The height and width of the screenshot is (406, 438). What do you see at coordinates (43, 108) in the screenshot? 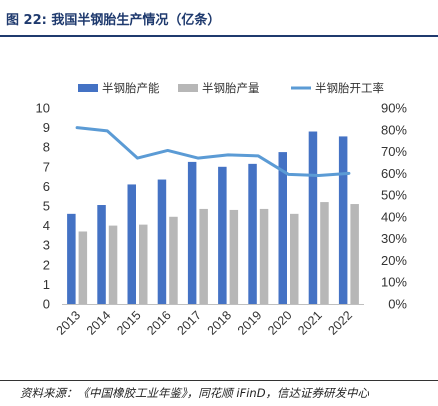
I see `y-left-tick-label: 10` at bounding box center [43, 108].